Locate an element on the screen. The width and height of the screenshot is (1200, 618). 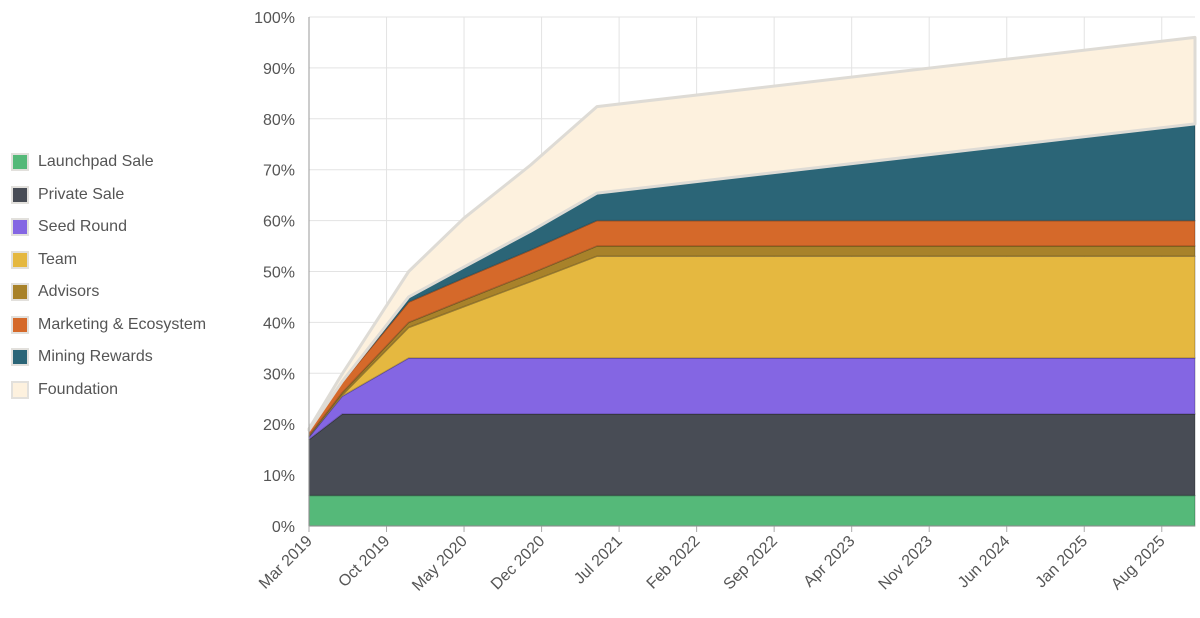
legend-label: Marketing & Ecosystem is located at coordinates (122, 324).